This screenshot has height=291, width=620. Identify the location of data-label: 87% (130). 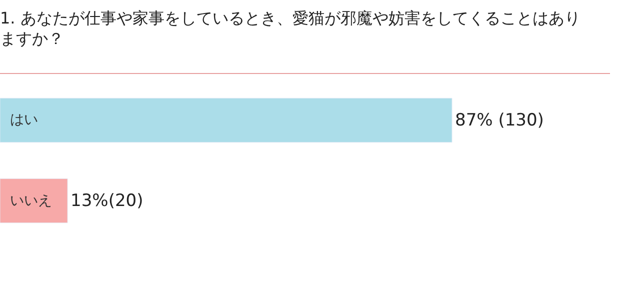
(499, 120).